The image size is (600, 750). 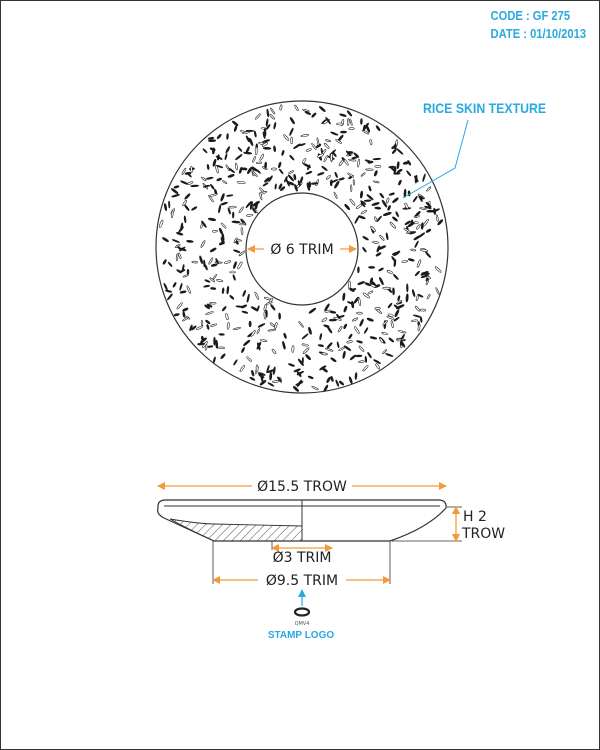 What do you see at coordinates (302, 581) in the screenshot?
I see `base-diameter-label: Ø9.5 TRIM` at bounding box center [302, 581].